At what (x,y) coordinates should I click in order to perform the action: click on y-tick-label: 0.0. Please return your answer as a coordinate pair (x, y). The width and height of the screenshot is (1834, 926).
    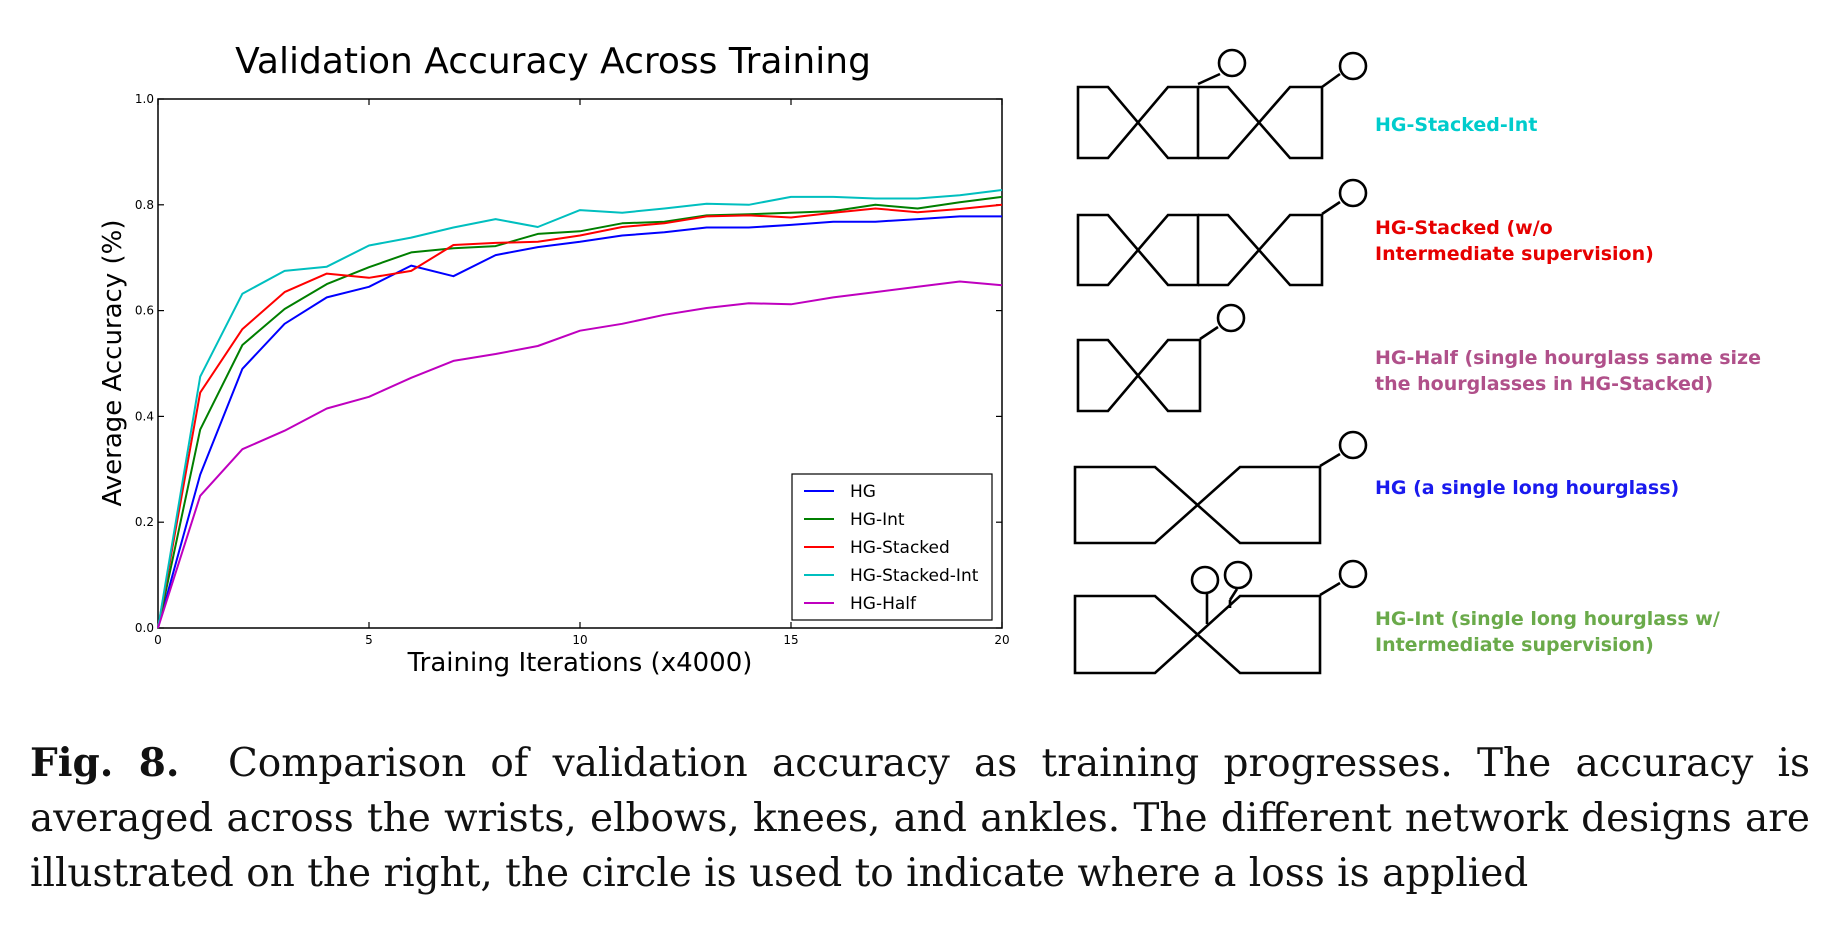
    Looking at the image, I should click on (144, 628).